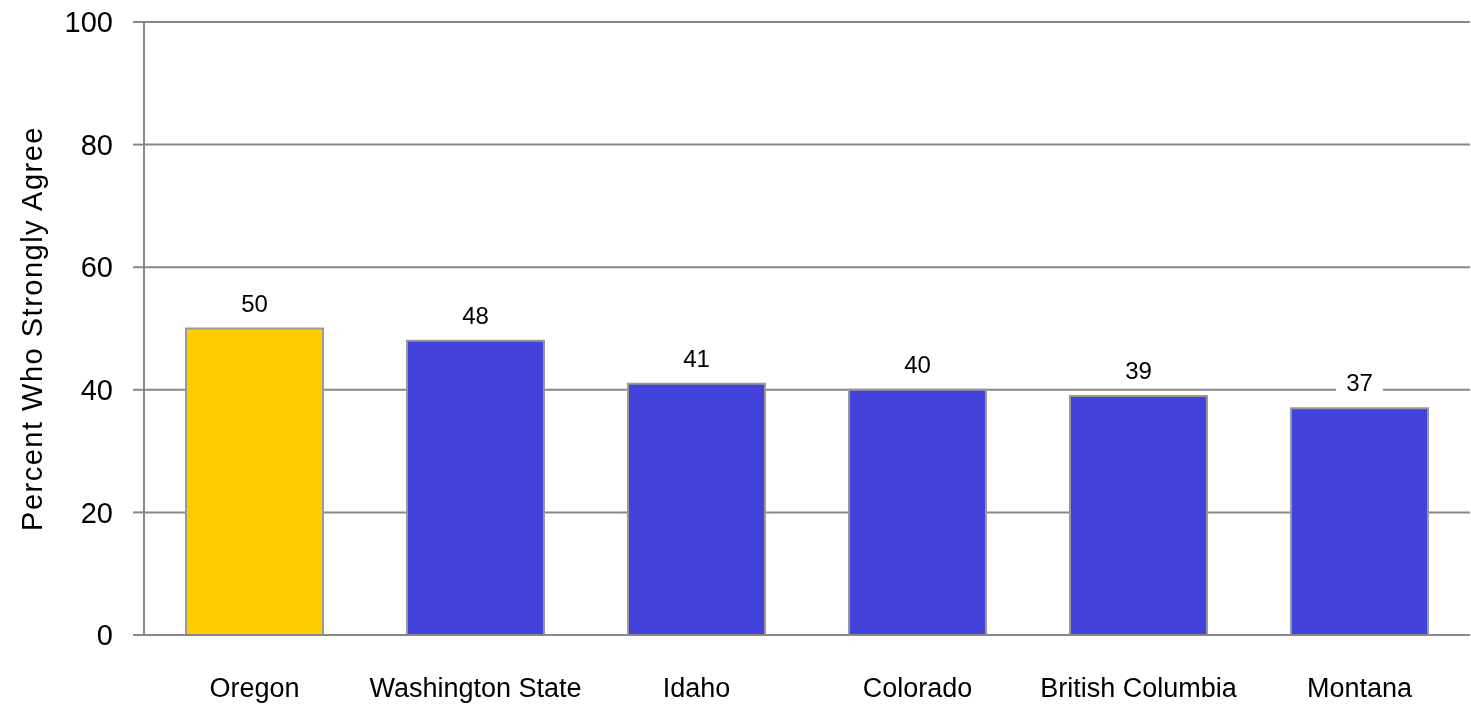 The height and width of the screenshot is (704, 1471). I want to click on y-axis-title: Percent Who Strongly Agree, so click(32, 328).